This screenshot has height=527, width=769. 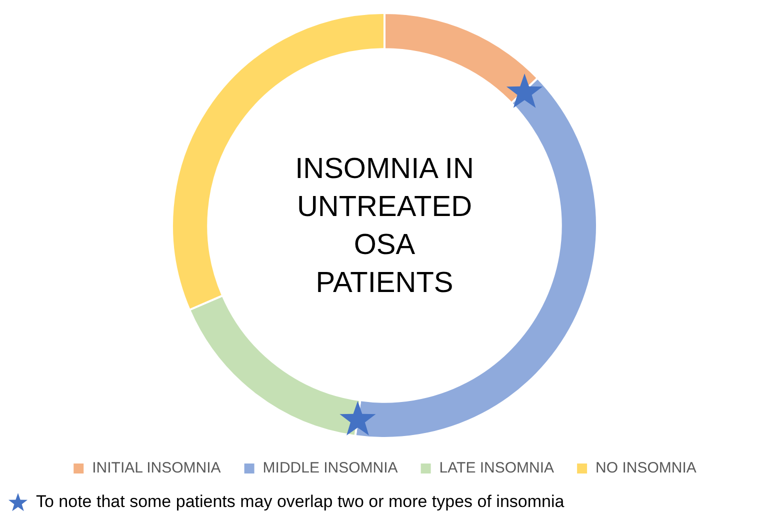 I want to click on legend-label: LATE INSOMNIA, so click(x=496, y=468).